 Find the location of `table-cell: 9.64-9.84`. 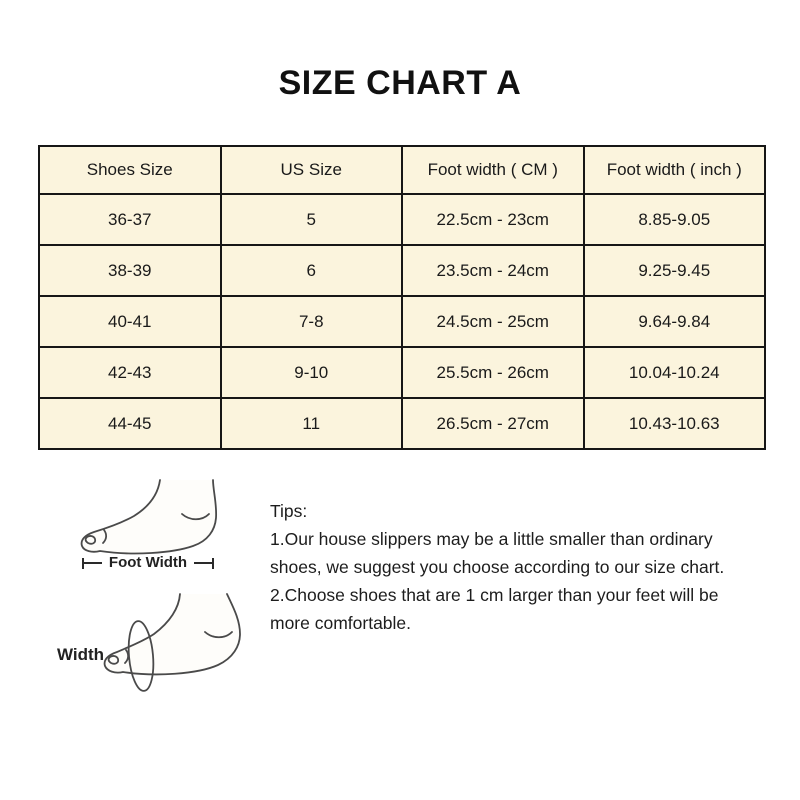

table-cell: 9.64-9.84 is located at coordinates (674, 321).